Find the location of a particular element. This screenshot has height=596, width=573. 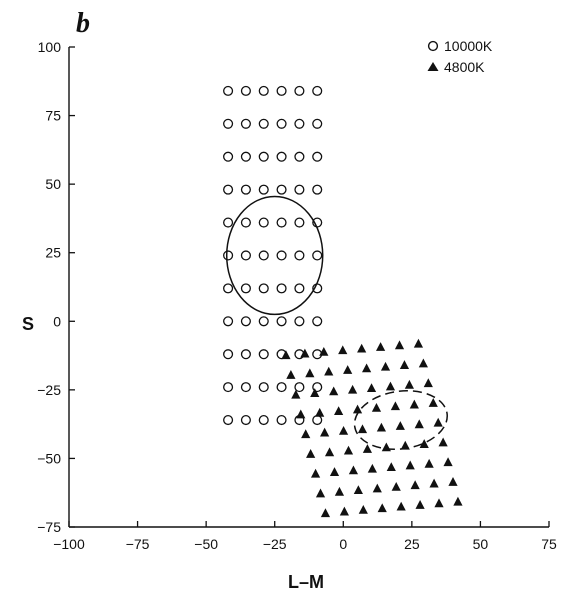

ellipse-10000k is located at coordinates (274, 255).